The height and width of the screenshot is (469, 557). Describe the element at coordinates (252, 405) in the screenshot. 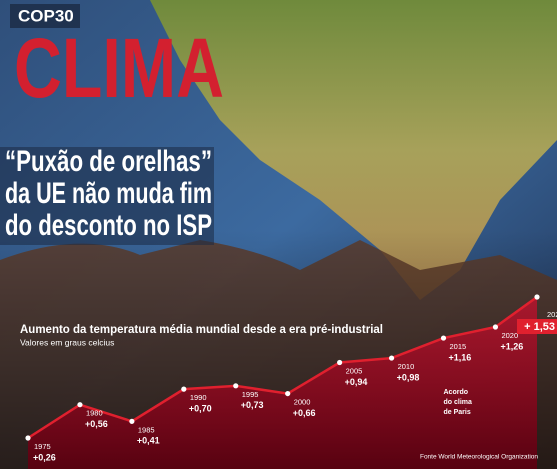

I see `value-label: +0,73` at that location.